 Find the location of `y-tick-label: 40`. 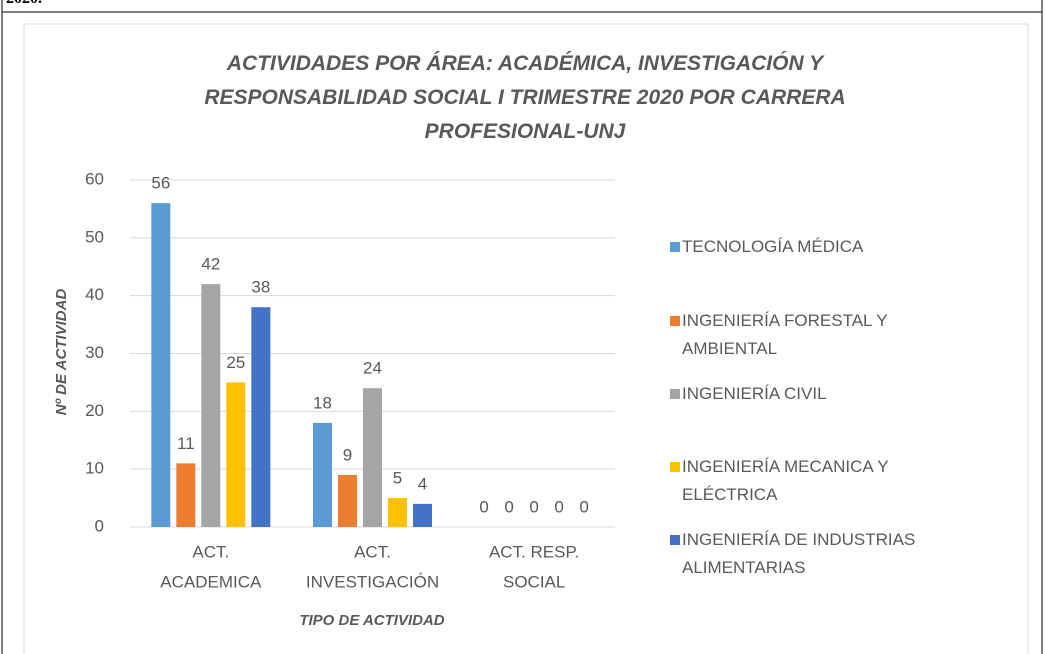

y-tick-label: 40 is located at coordinates (94, 294).